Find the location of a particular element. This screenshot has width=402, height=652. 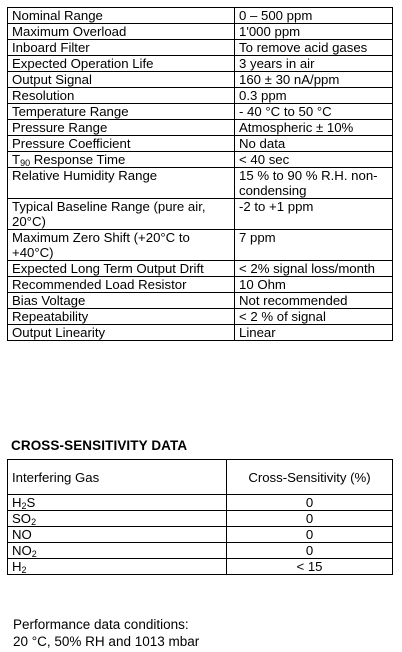

spec-row: Pressure Range Atmospheric ± 10% is located at coordinates (200, 127).